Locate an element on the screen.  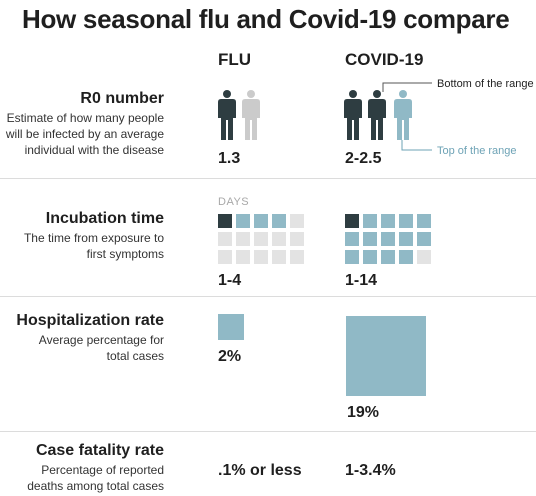
flu-hospitalization-square is located at coordinates (231, 327).